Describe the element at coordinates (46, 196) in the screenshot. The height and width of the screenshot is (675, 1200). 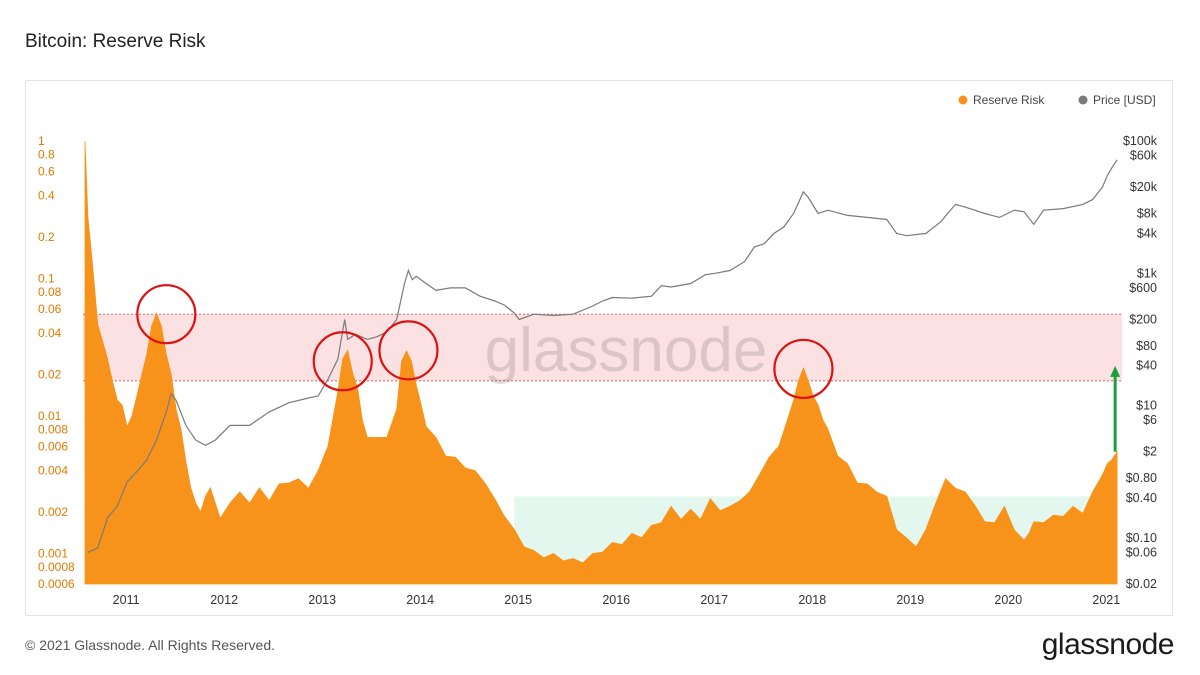
I see `left-axis-tick-label: 0.4` at that location.